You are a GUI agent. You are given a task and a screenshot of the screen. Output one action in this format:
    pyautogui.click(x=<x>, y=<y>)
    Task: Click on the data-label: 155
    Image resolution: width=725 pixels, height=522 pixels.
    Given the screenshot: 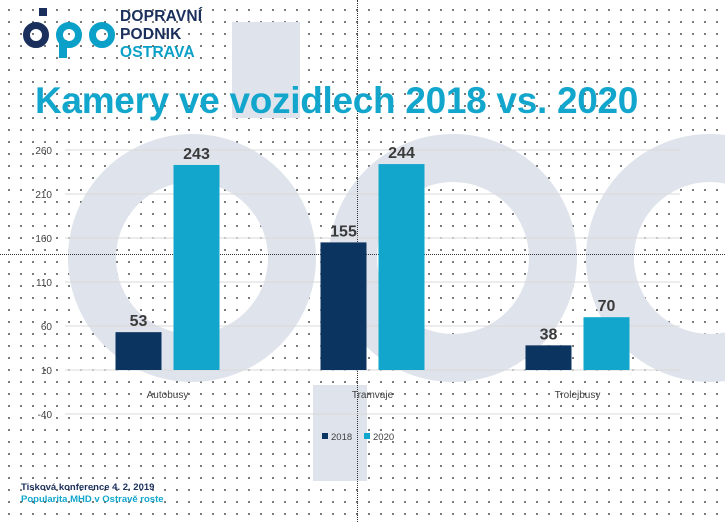 What is the action you would take?
    pyautogui.click(x=343, y=231)
    